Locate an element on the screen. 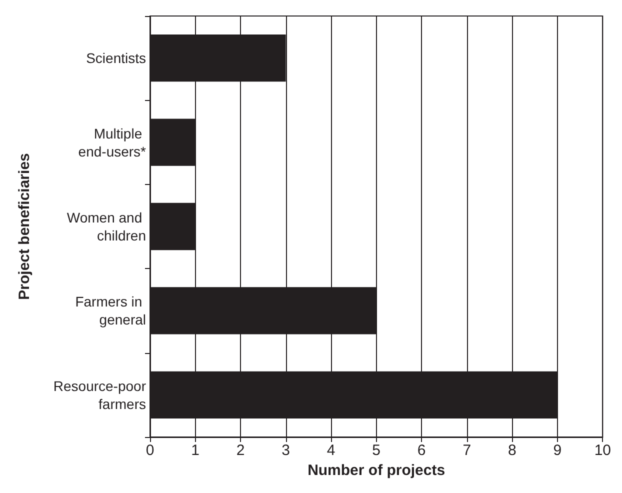 The image size is (622, 493). y-tick-label: Women and children is located at coordinates (106, 227).